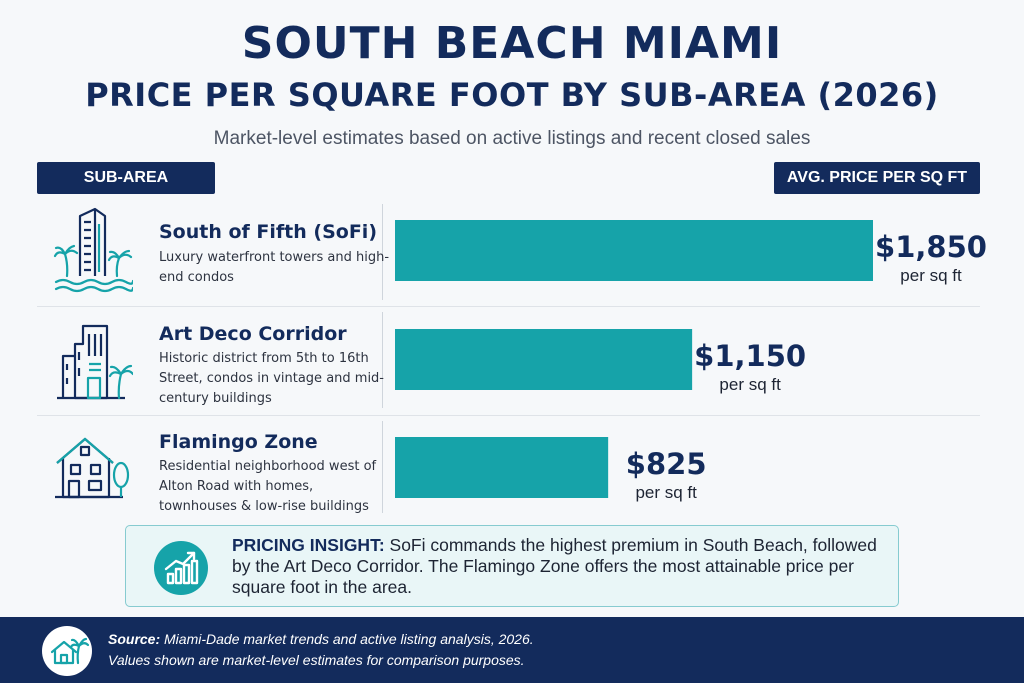  Describe the element at coordinates (92, 468) in the screenshot. I see `house-tree-icon` at that location.